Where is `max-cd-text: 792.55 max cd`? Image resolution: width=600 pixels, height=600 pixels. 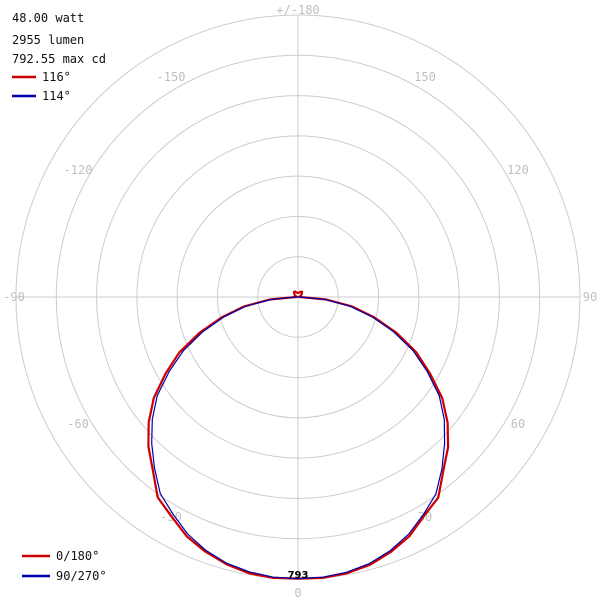 max-cd-text: 792.55 max cd is located at coordinates (59, 59).